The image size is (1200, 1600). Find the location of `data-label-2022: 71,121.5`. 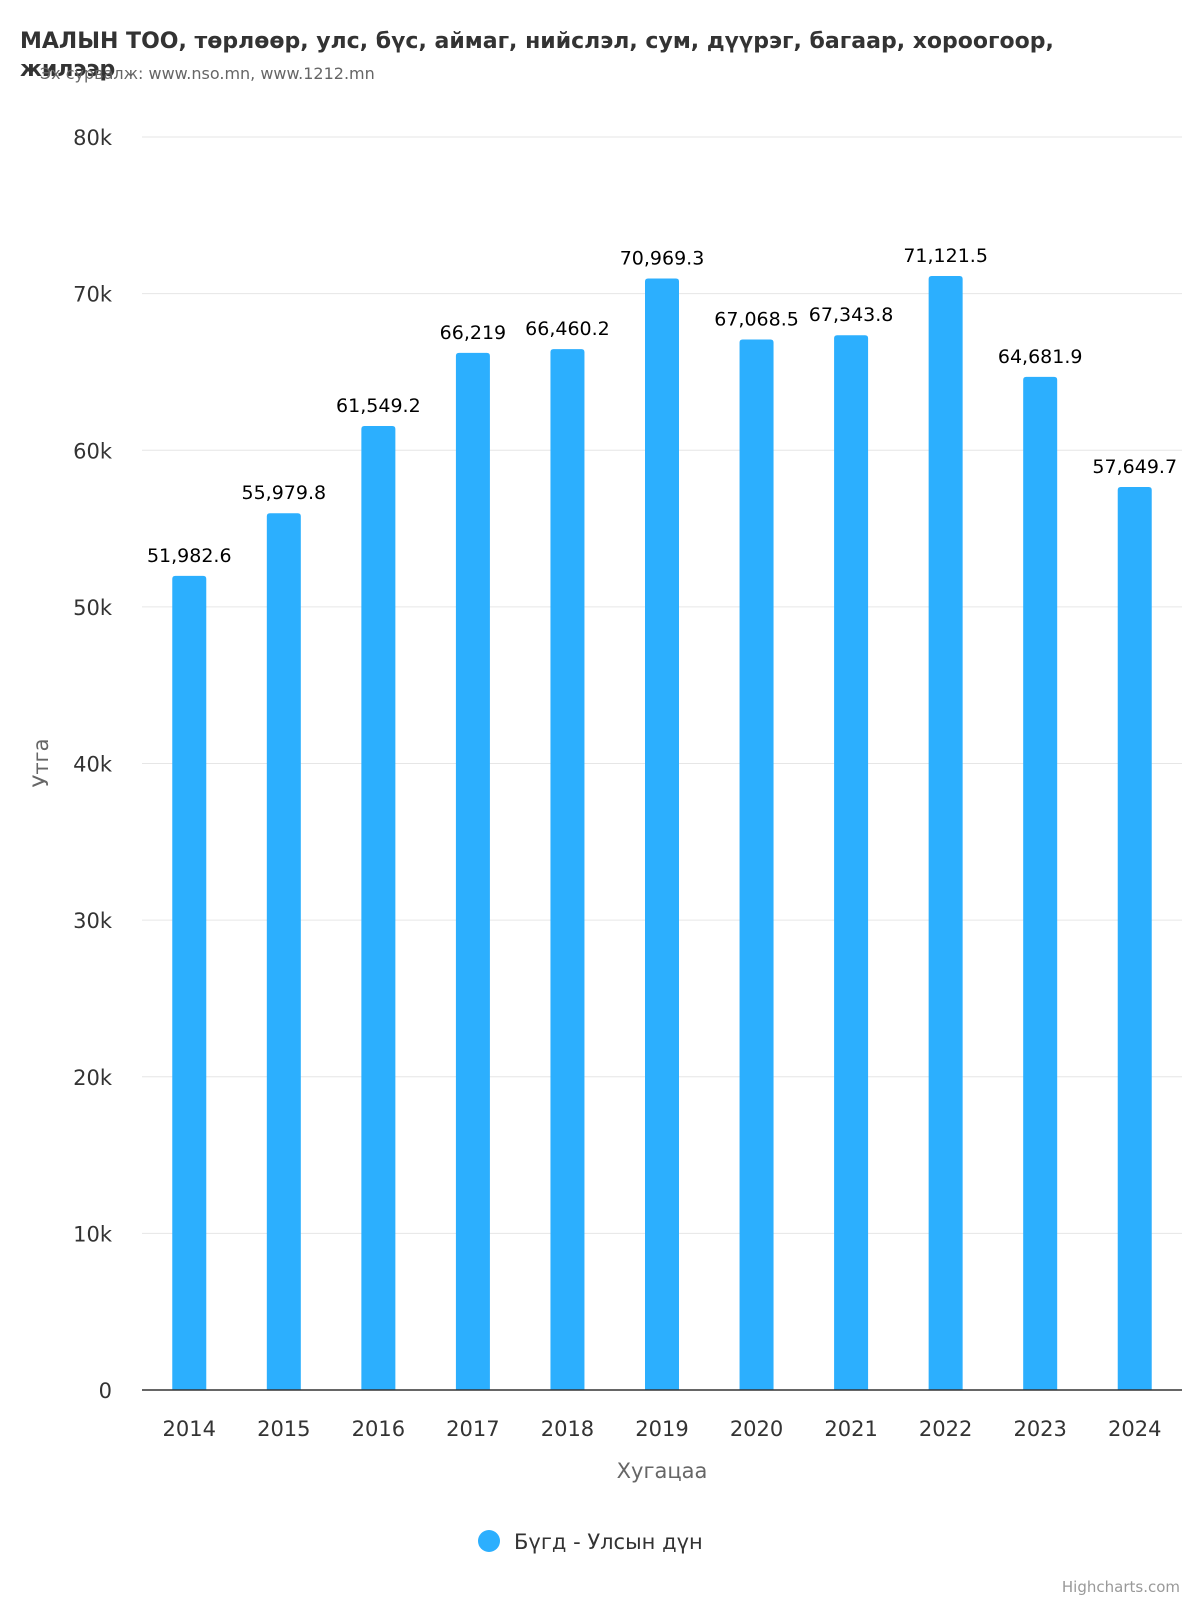

data-label-2022: 71,121.5 is located at coordinates (945, 256).